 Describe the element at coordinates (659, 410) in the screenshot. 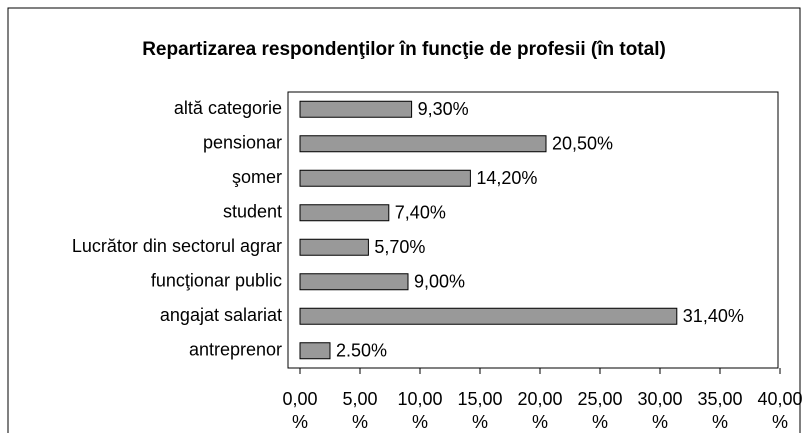

I see `x-tick-label: 30,00%` at that location.